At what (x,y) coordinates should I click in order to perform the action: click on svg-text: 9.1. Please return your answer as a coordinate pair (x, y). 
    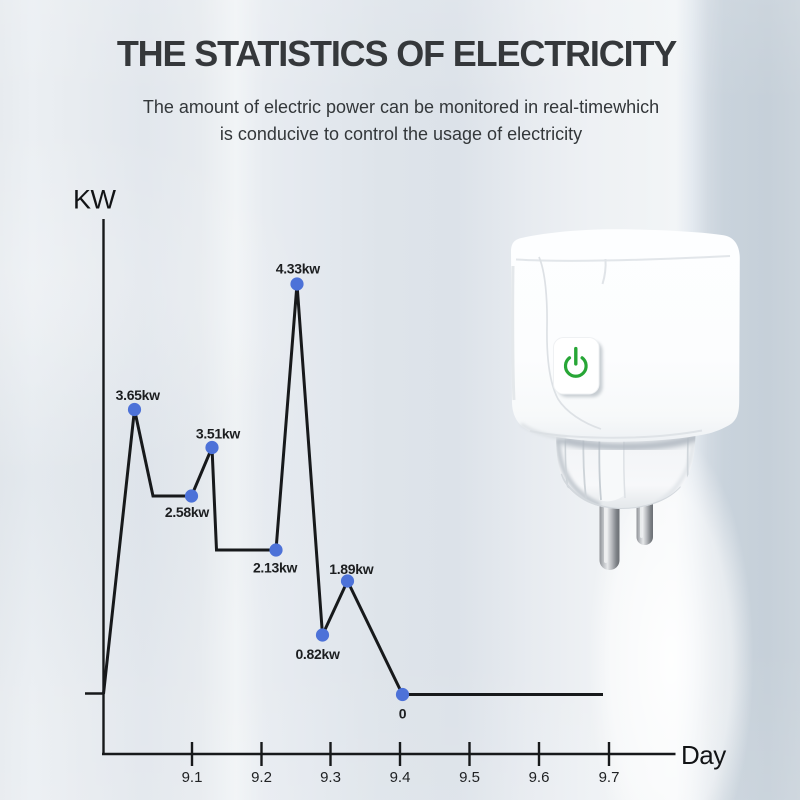
    Looking at the image, I should click on (192, 777).